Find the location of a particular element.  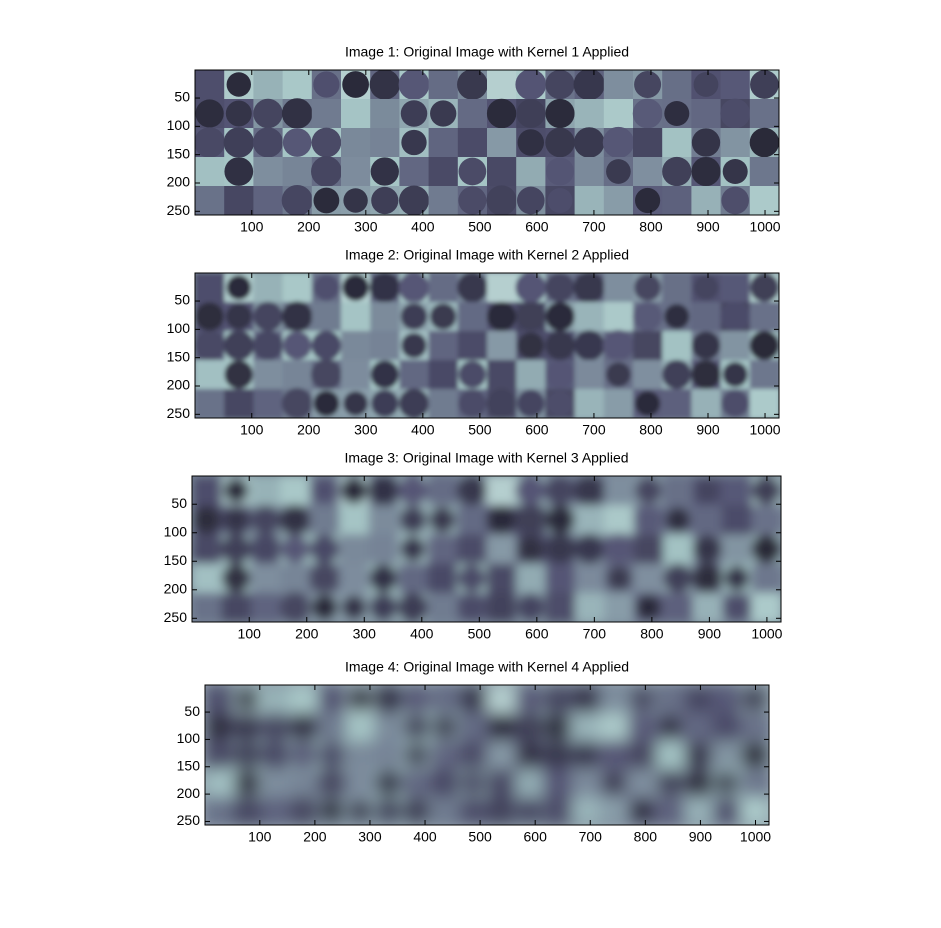

y-tick-label: 200 is located at coordinates (179, 182).